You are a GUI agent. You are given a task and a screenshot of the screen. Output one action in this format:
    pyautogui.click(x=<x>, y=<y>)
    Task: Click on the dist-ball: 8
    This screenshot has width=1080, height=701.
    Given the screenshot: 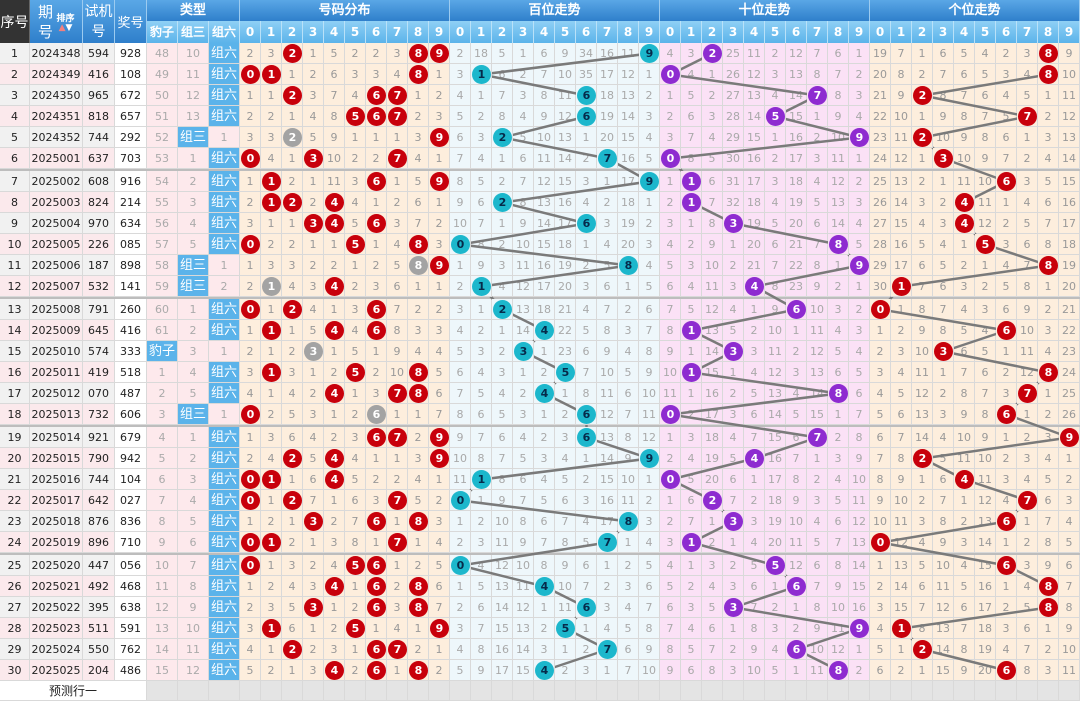 What is the action you would take?
    pyautogui.click(x=418, y=521)
    